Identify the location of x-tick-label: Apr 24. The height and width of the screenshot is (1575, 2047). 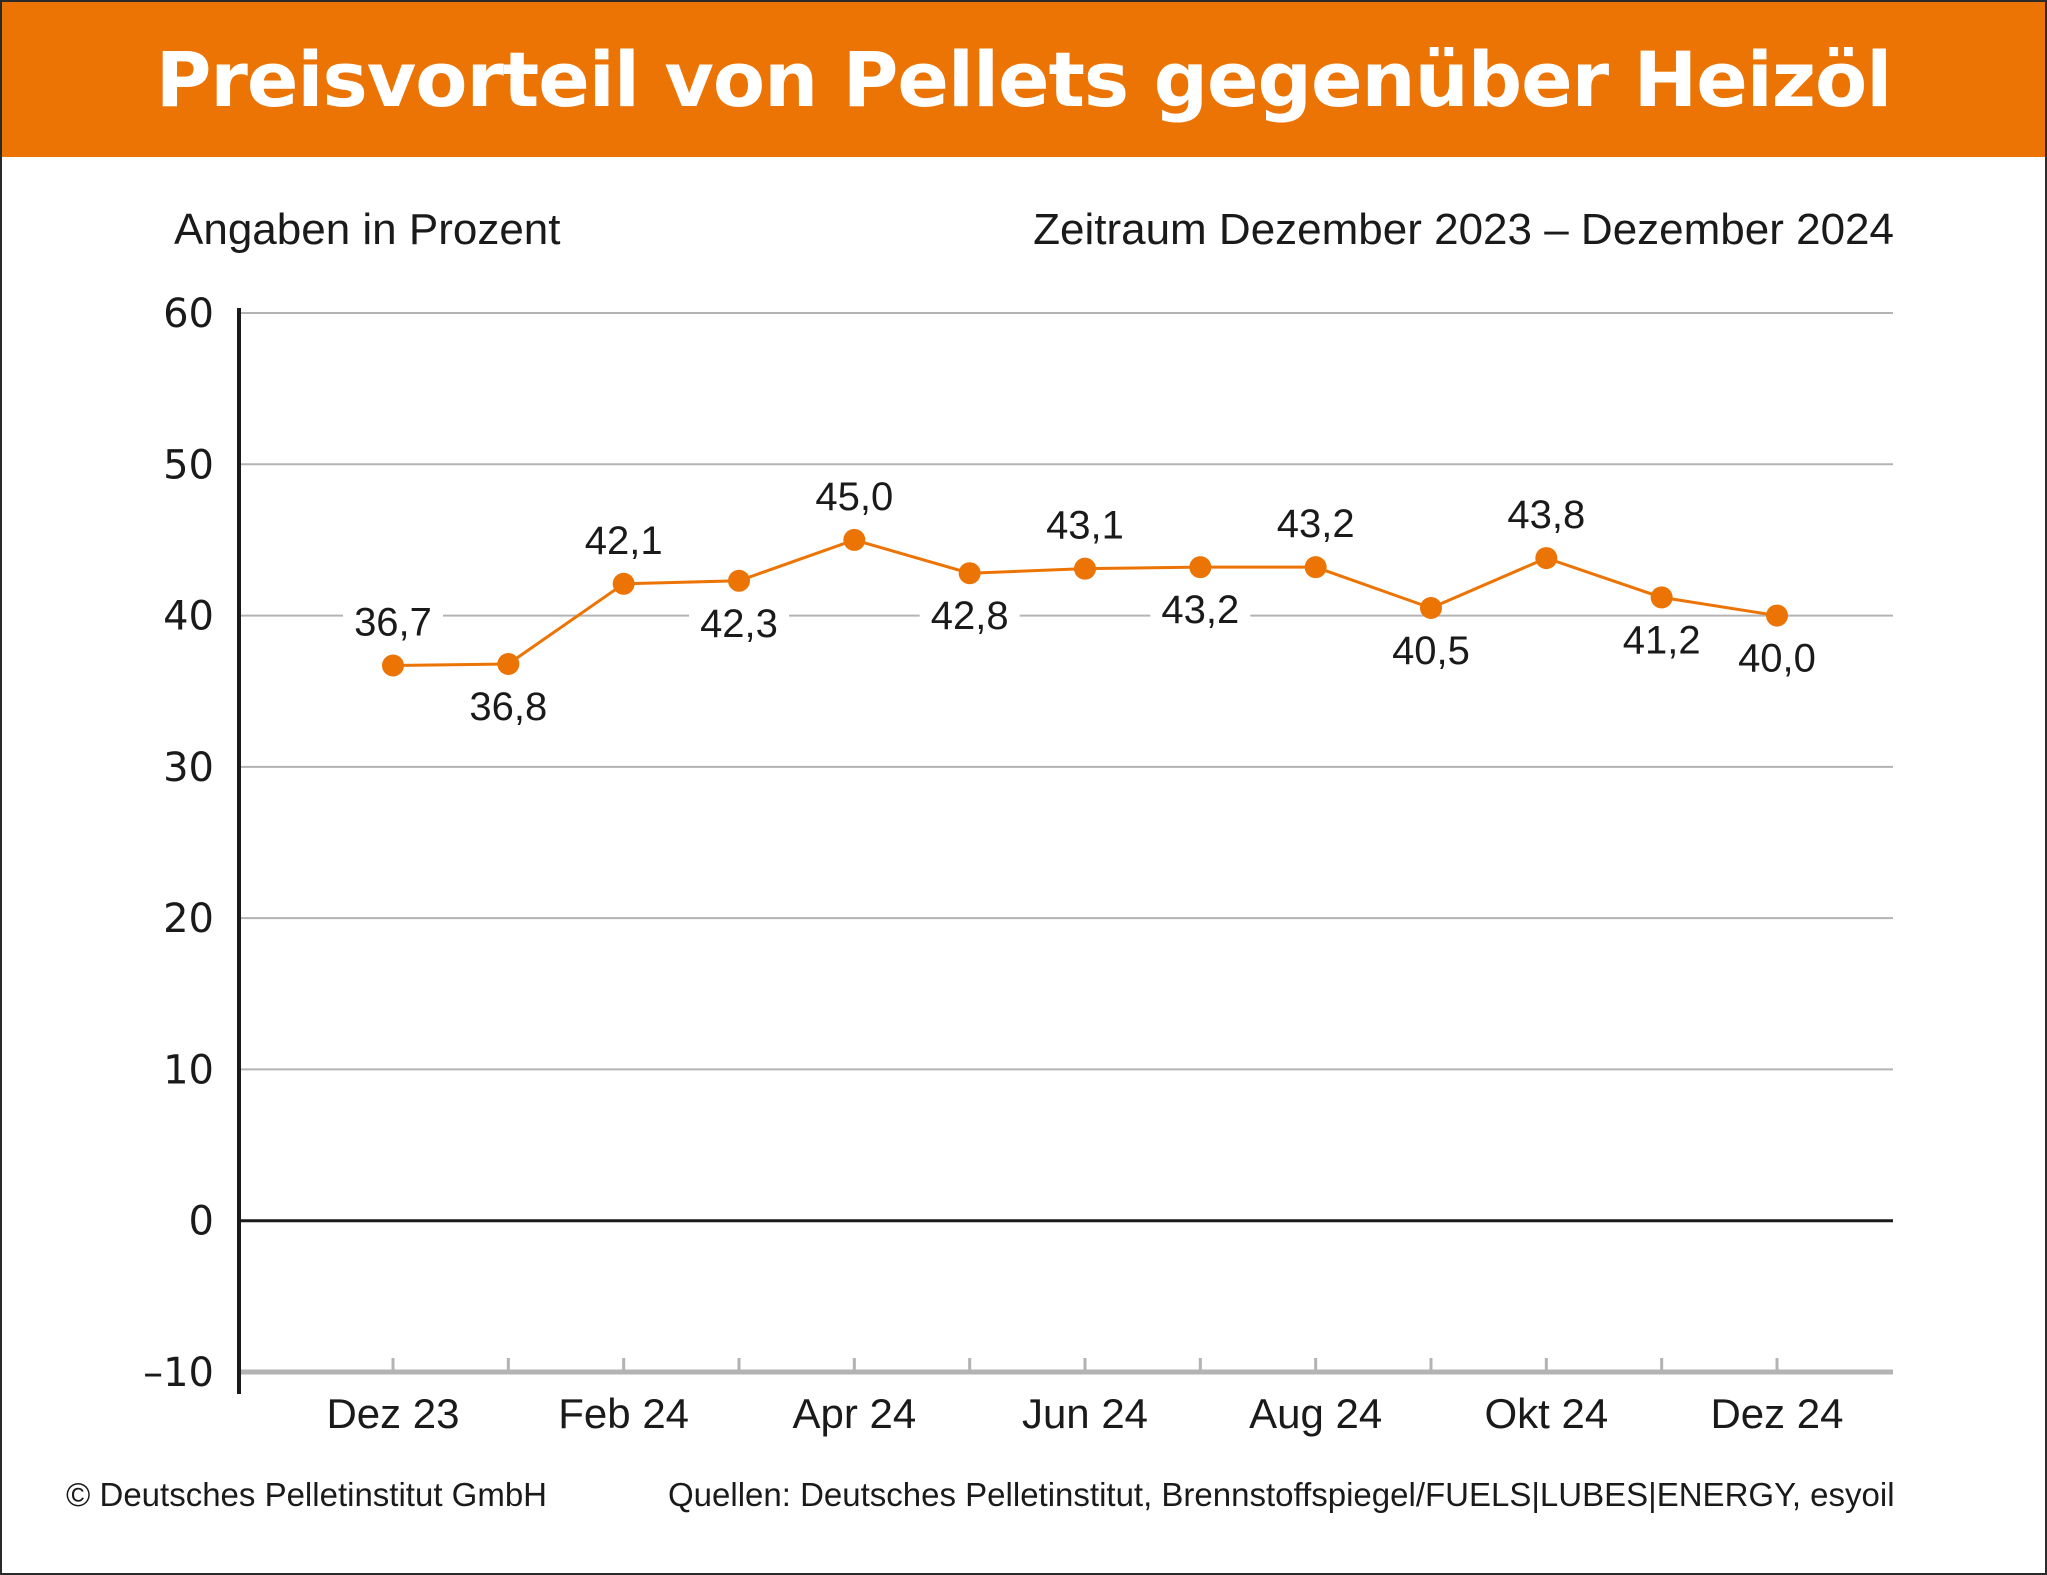
(854, 1413).